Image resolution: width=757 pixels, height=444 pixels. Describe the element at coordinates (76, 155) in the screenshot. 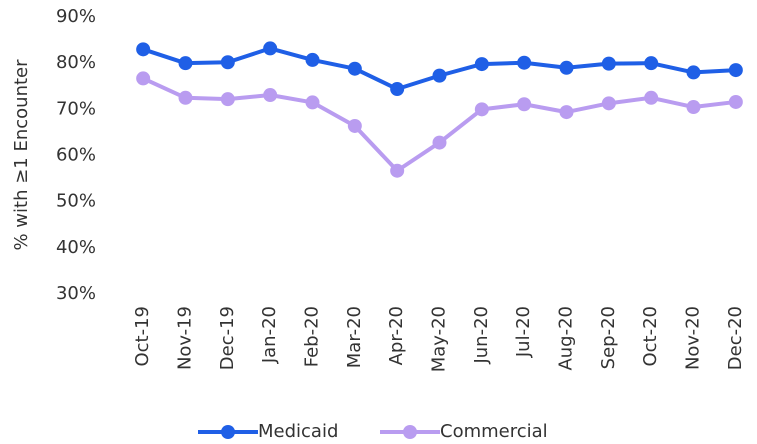

I see `y-tick-label: 60%` at that location.